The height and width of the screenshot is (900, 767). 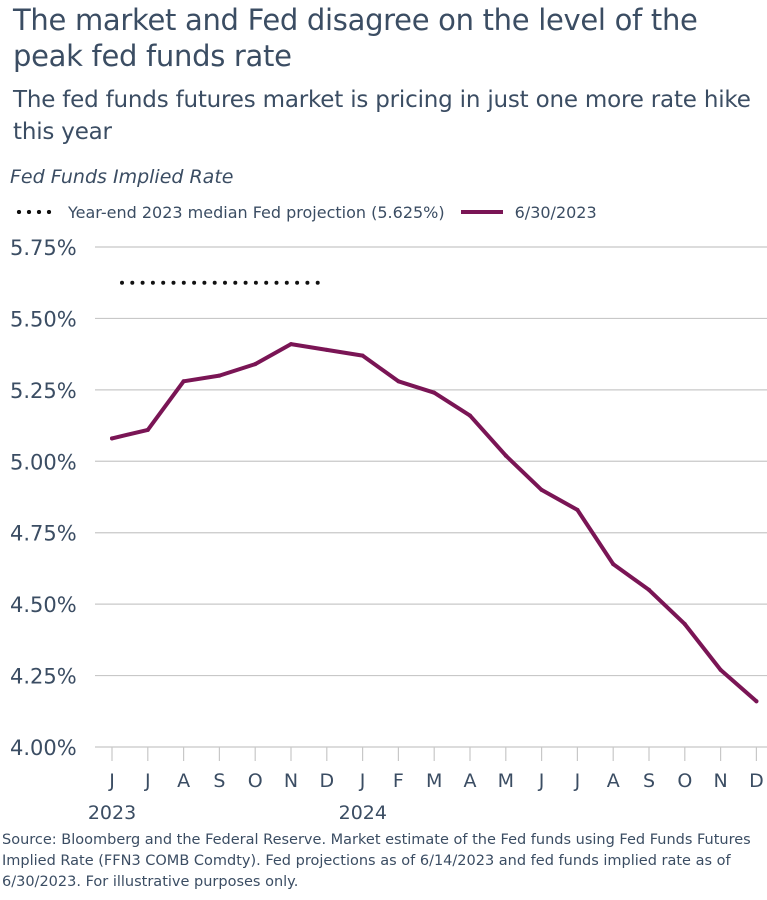 I want to click on y-tick-label: 5.50%, so click(x=43, y=319).